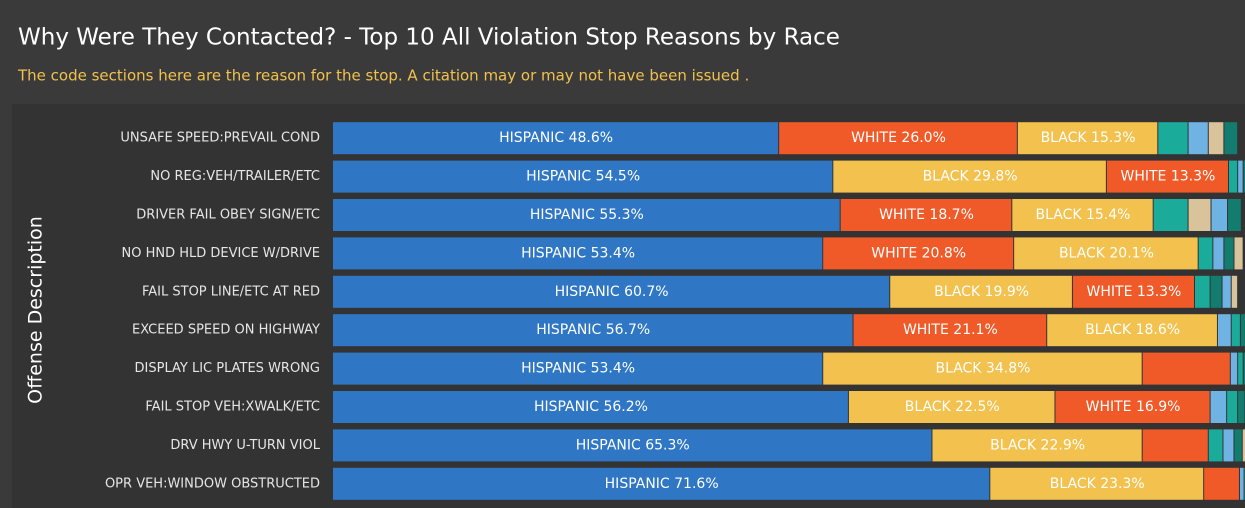  I want to click on data-label: HISPANIC 55.3%, so click(587, 215).